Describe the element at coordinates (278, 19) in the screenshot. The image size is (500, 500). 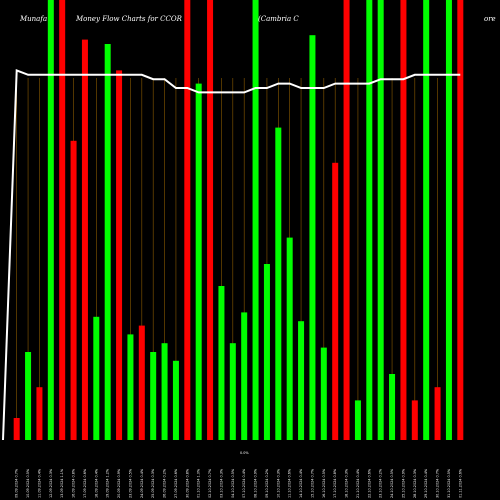
I see `chart-title-right: (Cambria C` at that location.